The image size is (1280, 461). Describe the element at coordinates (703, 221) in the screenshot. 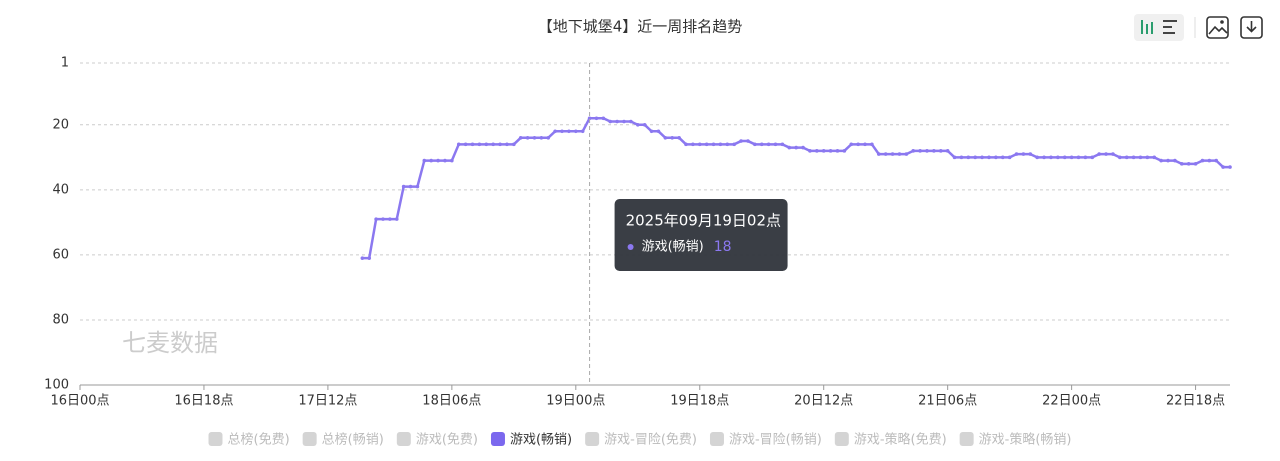

I see `tooltip-title: 2025年09月19日02点` at that location.